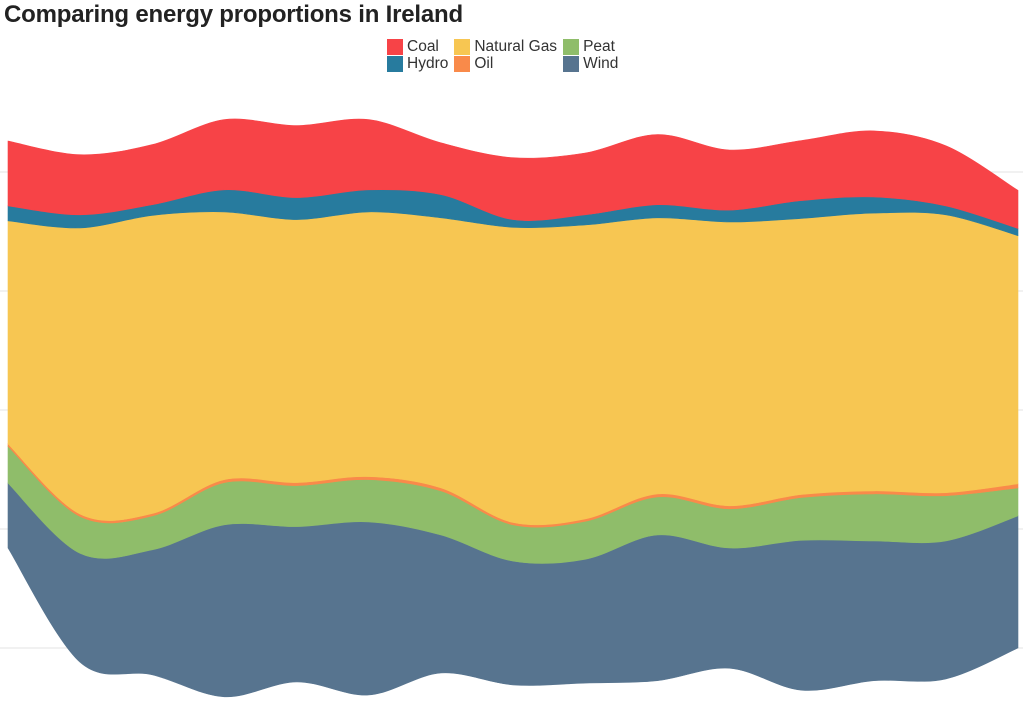 The height and width of the screenshot is (714, 1023). I want to click on legend-item-natural-gas: Natural Gas, so click(505, 46).